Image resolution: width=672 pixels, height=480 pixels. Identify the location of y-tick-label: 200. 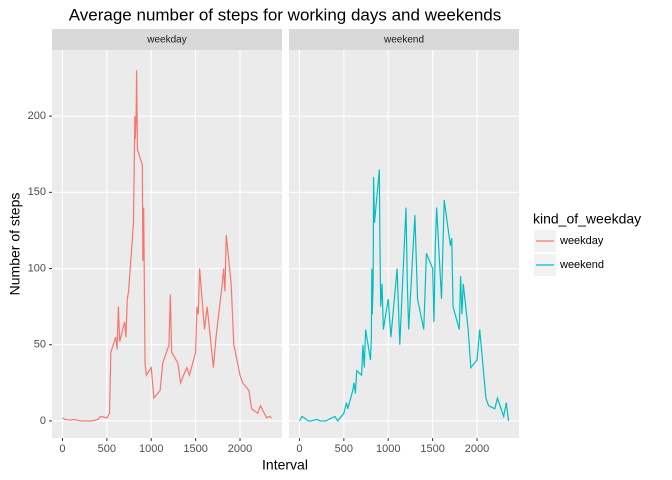
(37, 116).